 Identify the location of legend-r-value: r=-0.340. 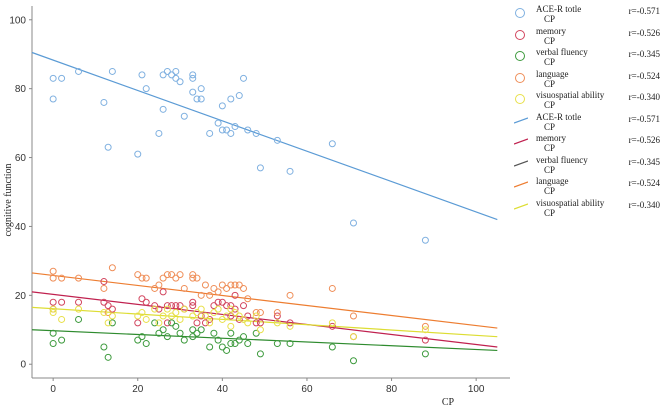
(644, 97).